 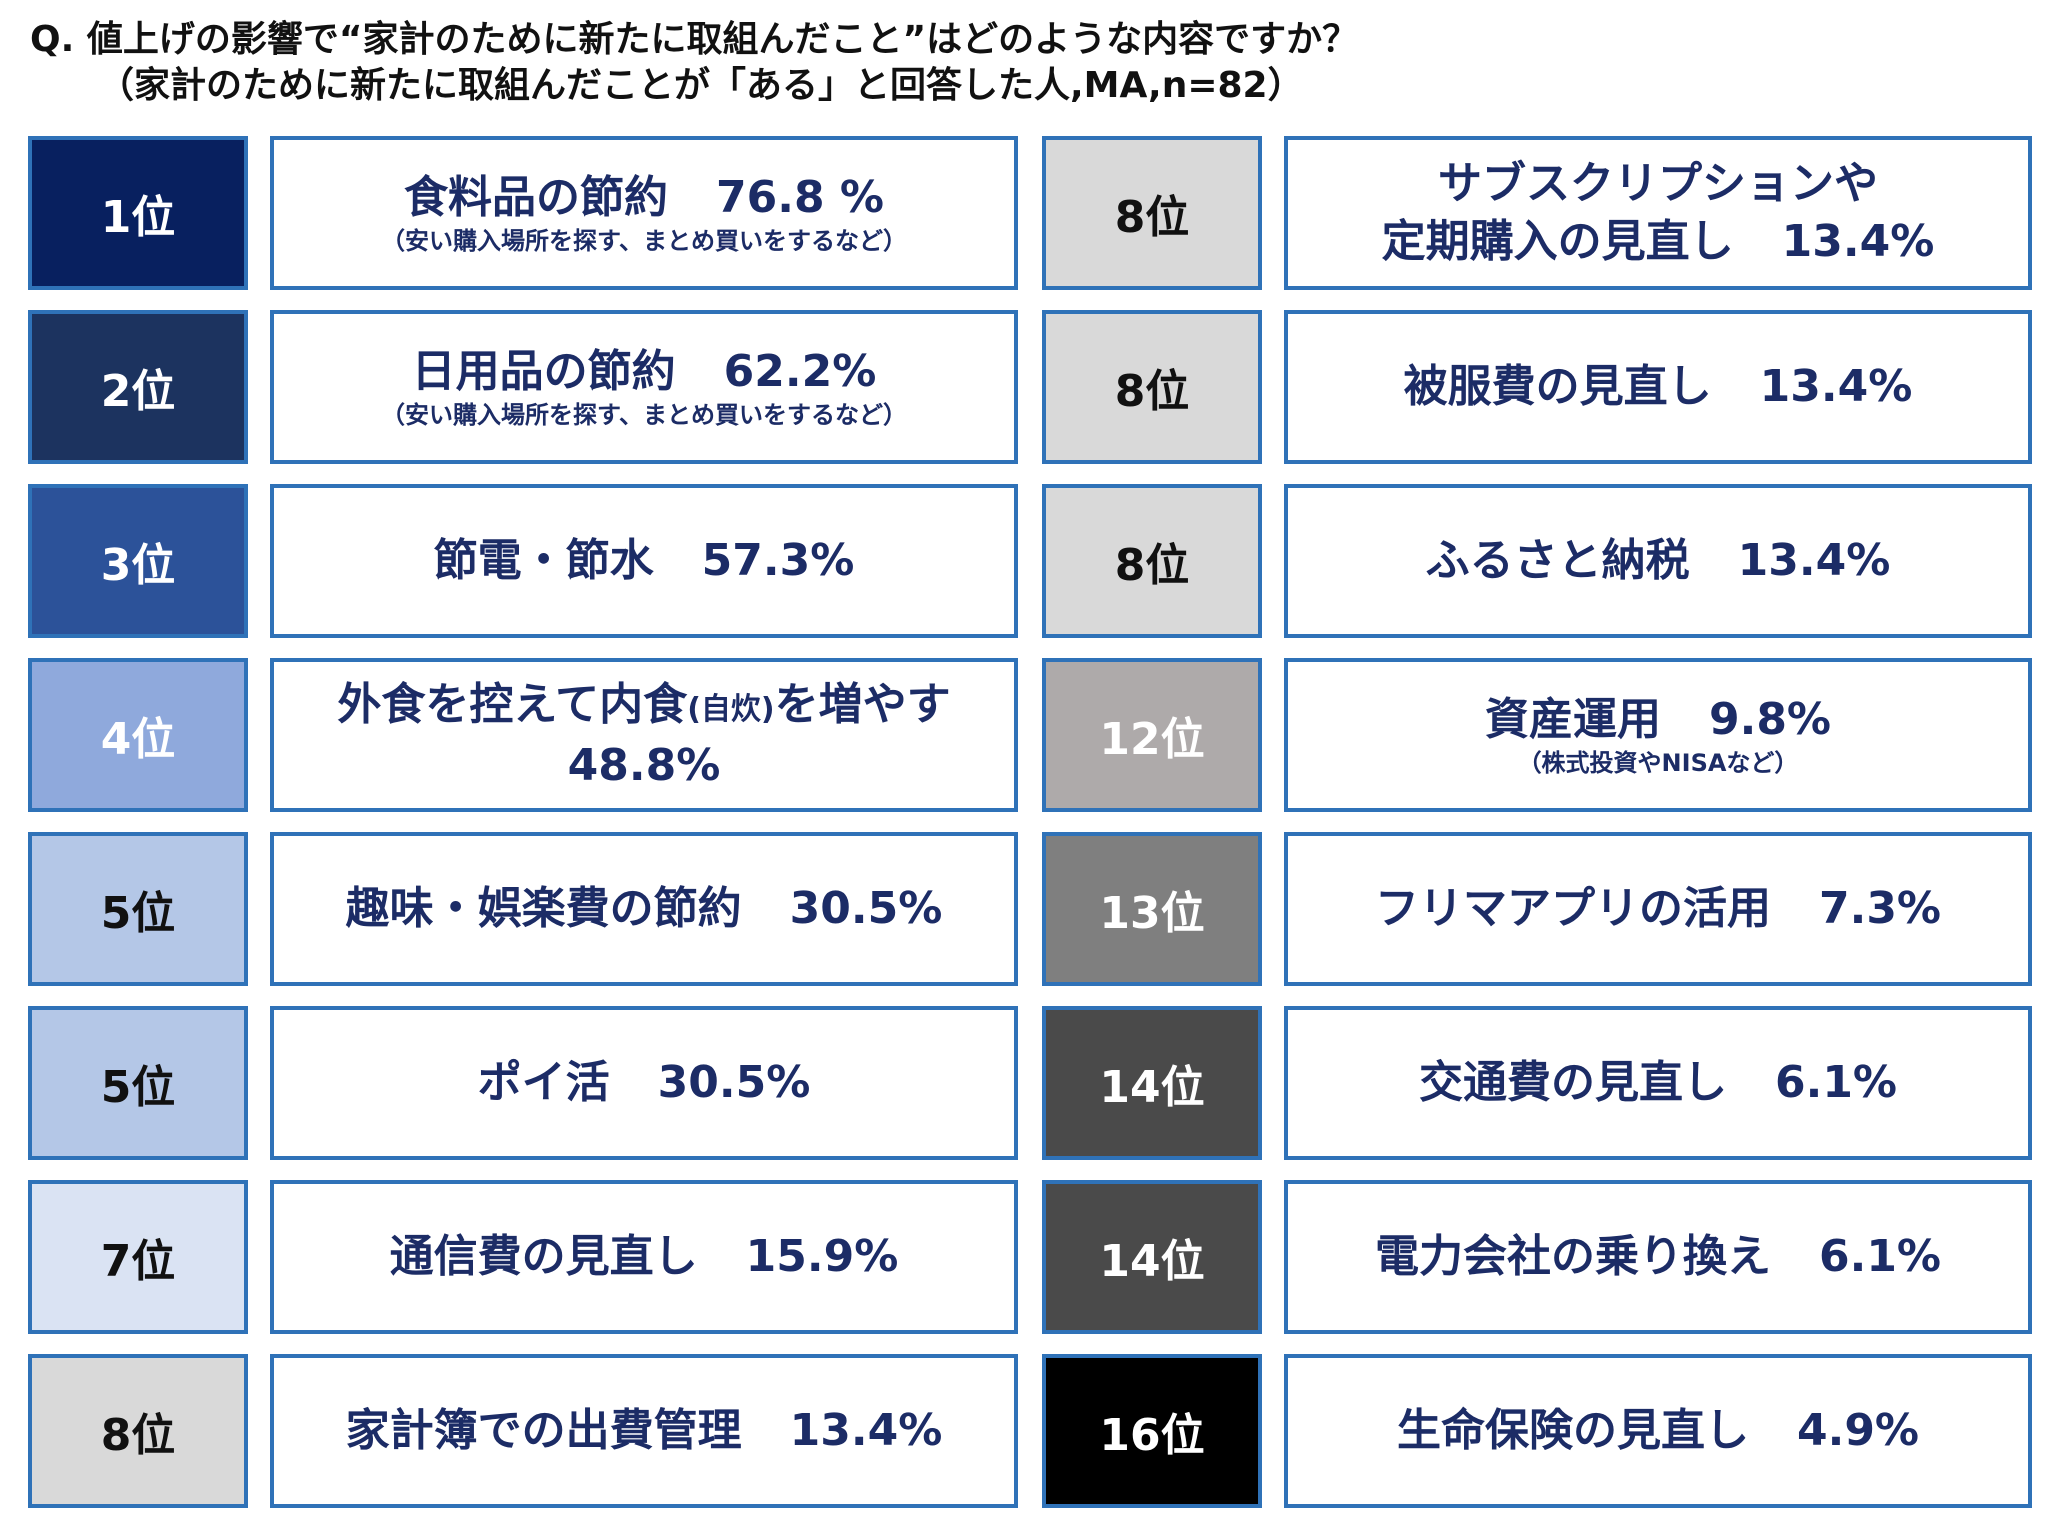 I want to click on item-box: 電力会社の乗り換え 6.1%, so click(x=1658, y=1257).